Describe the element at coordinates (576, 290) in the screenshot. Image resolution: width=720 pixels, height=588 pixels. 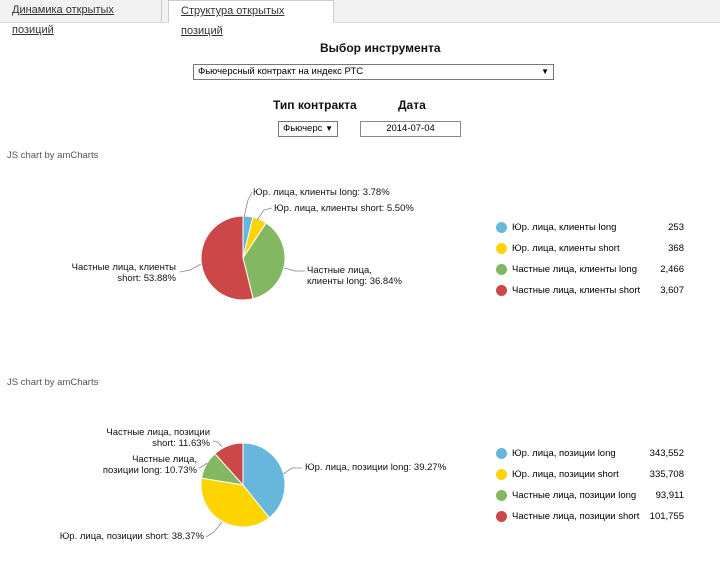
I see `legend-label: Частные лица, клиенты short` at that location.